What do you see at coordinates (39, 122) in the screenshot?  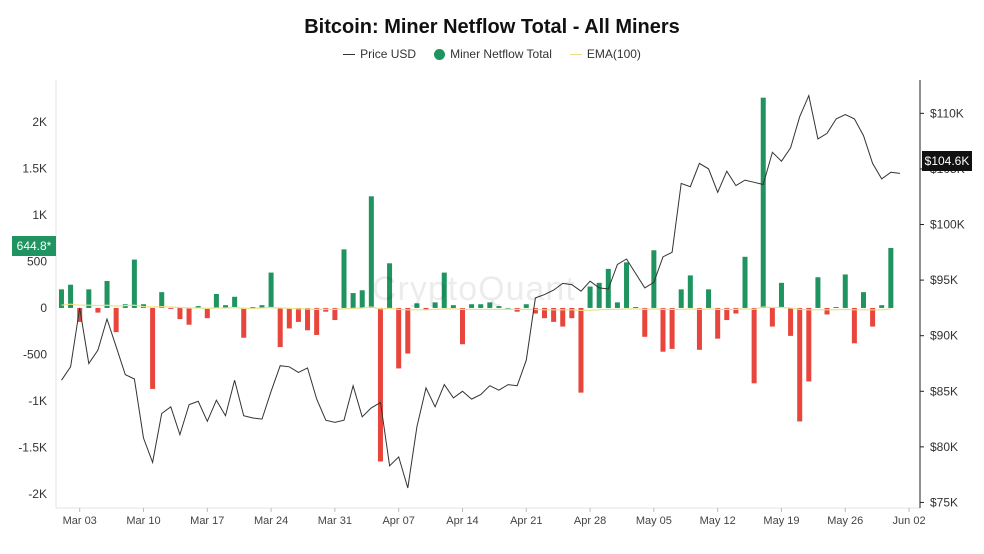 I see `left-tick-label: 2K` at bounding box center [39, 122].